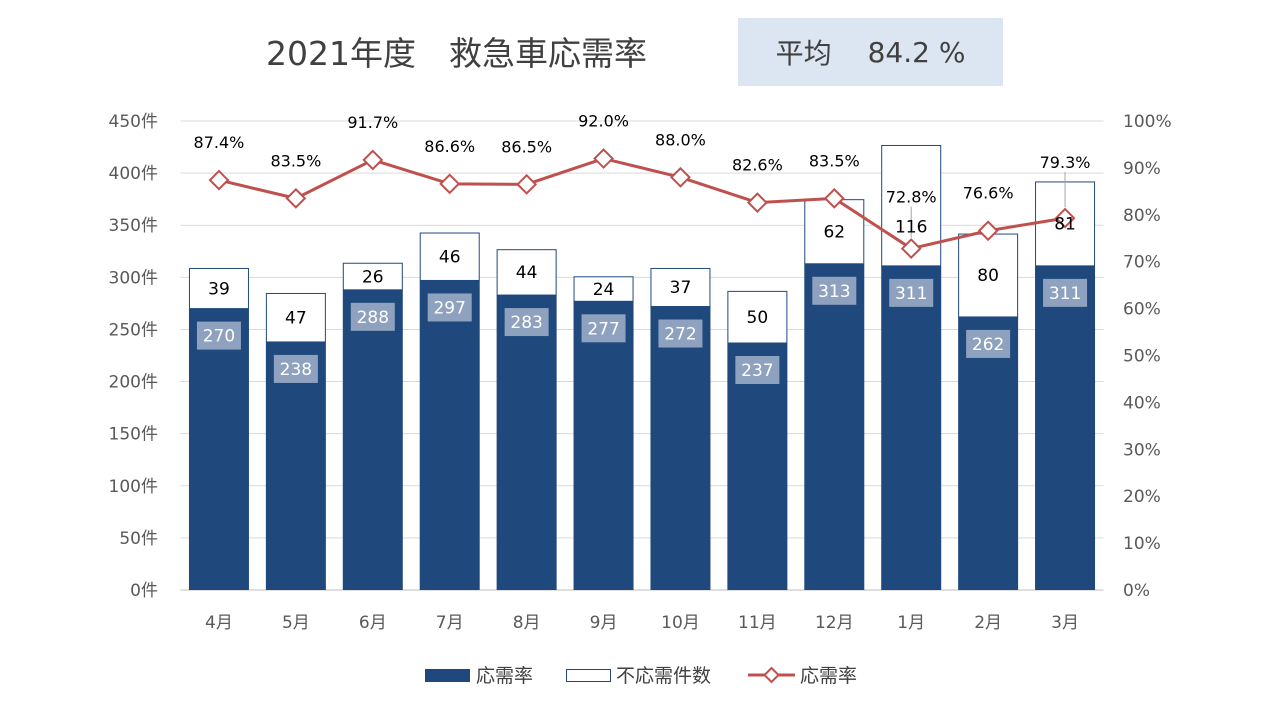 This screenshot has width=1280, height=720. Describe the element at coordinates (372, 122) in the screenshot. I see `rate-value-label: 91.7%` at that location.